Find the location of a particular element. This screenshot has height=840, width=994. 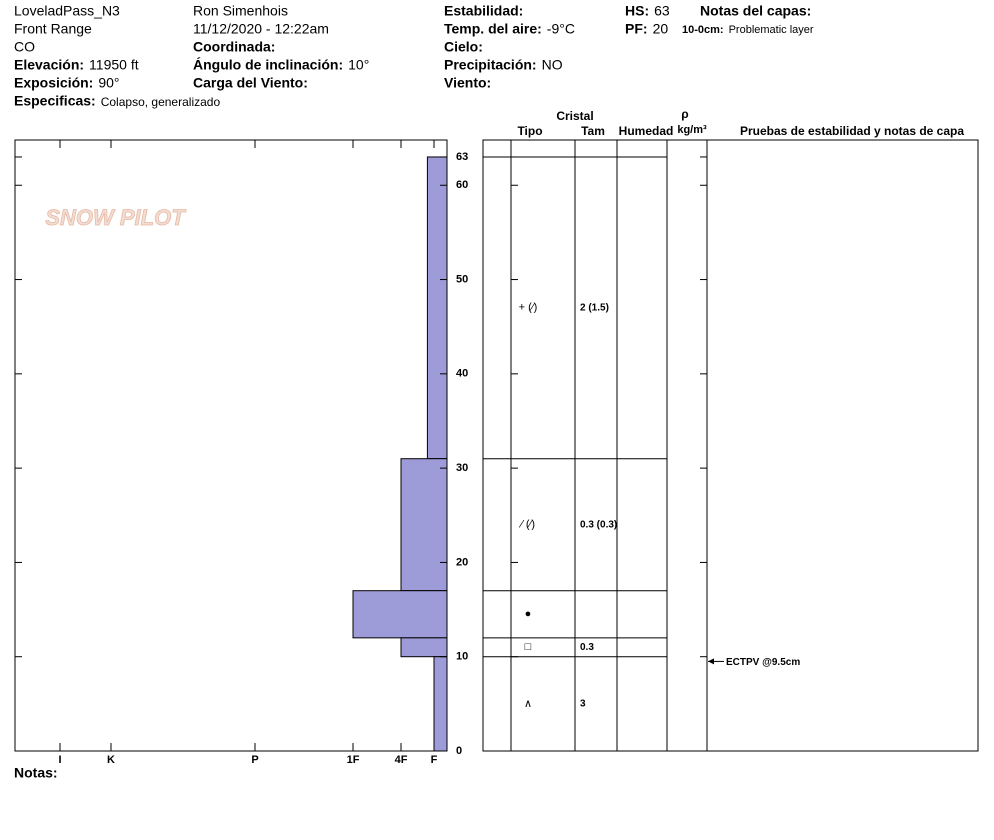

x-tick-label: 4F is located at coordinates (401, 760).